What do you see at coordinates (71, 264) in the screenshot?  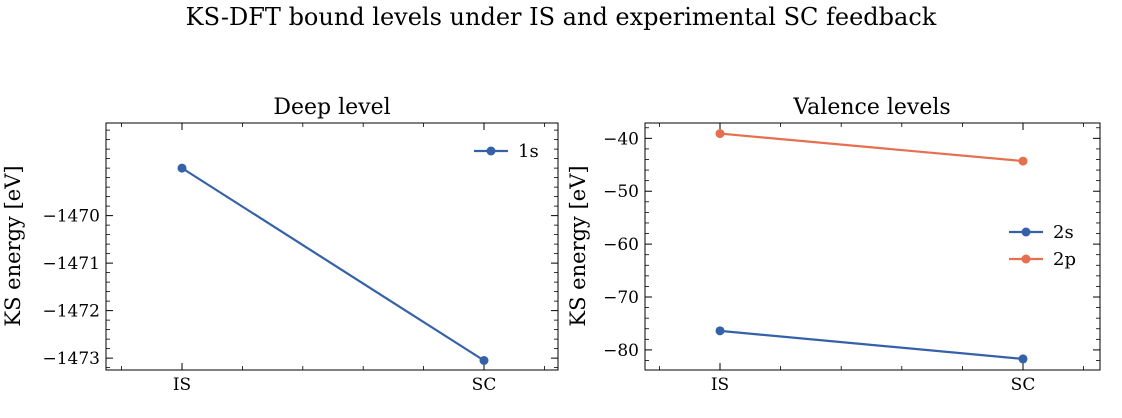 I see `y-tick-label: −1471` at bounding box center [71, 264].